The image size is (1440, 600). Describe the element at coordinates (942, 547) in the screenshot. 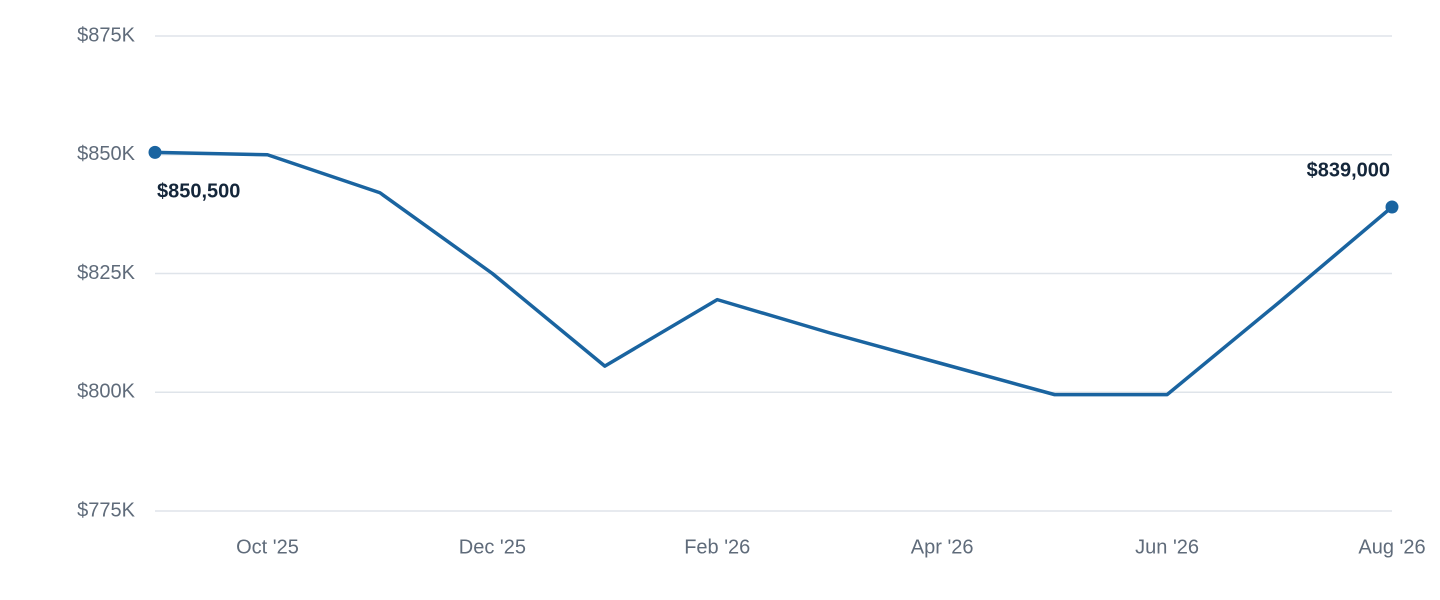

I see `x-tick-label: Apr '26` at that location.